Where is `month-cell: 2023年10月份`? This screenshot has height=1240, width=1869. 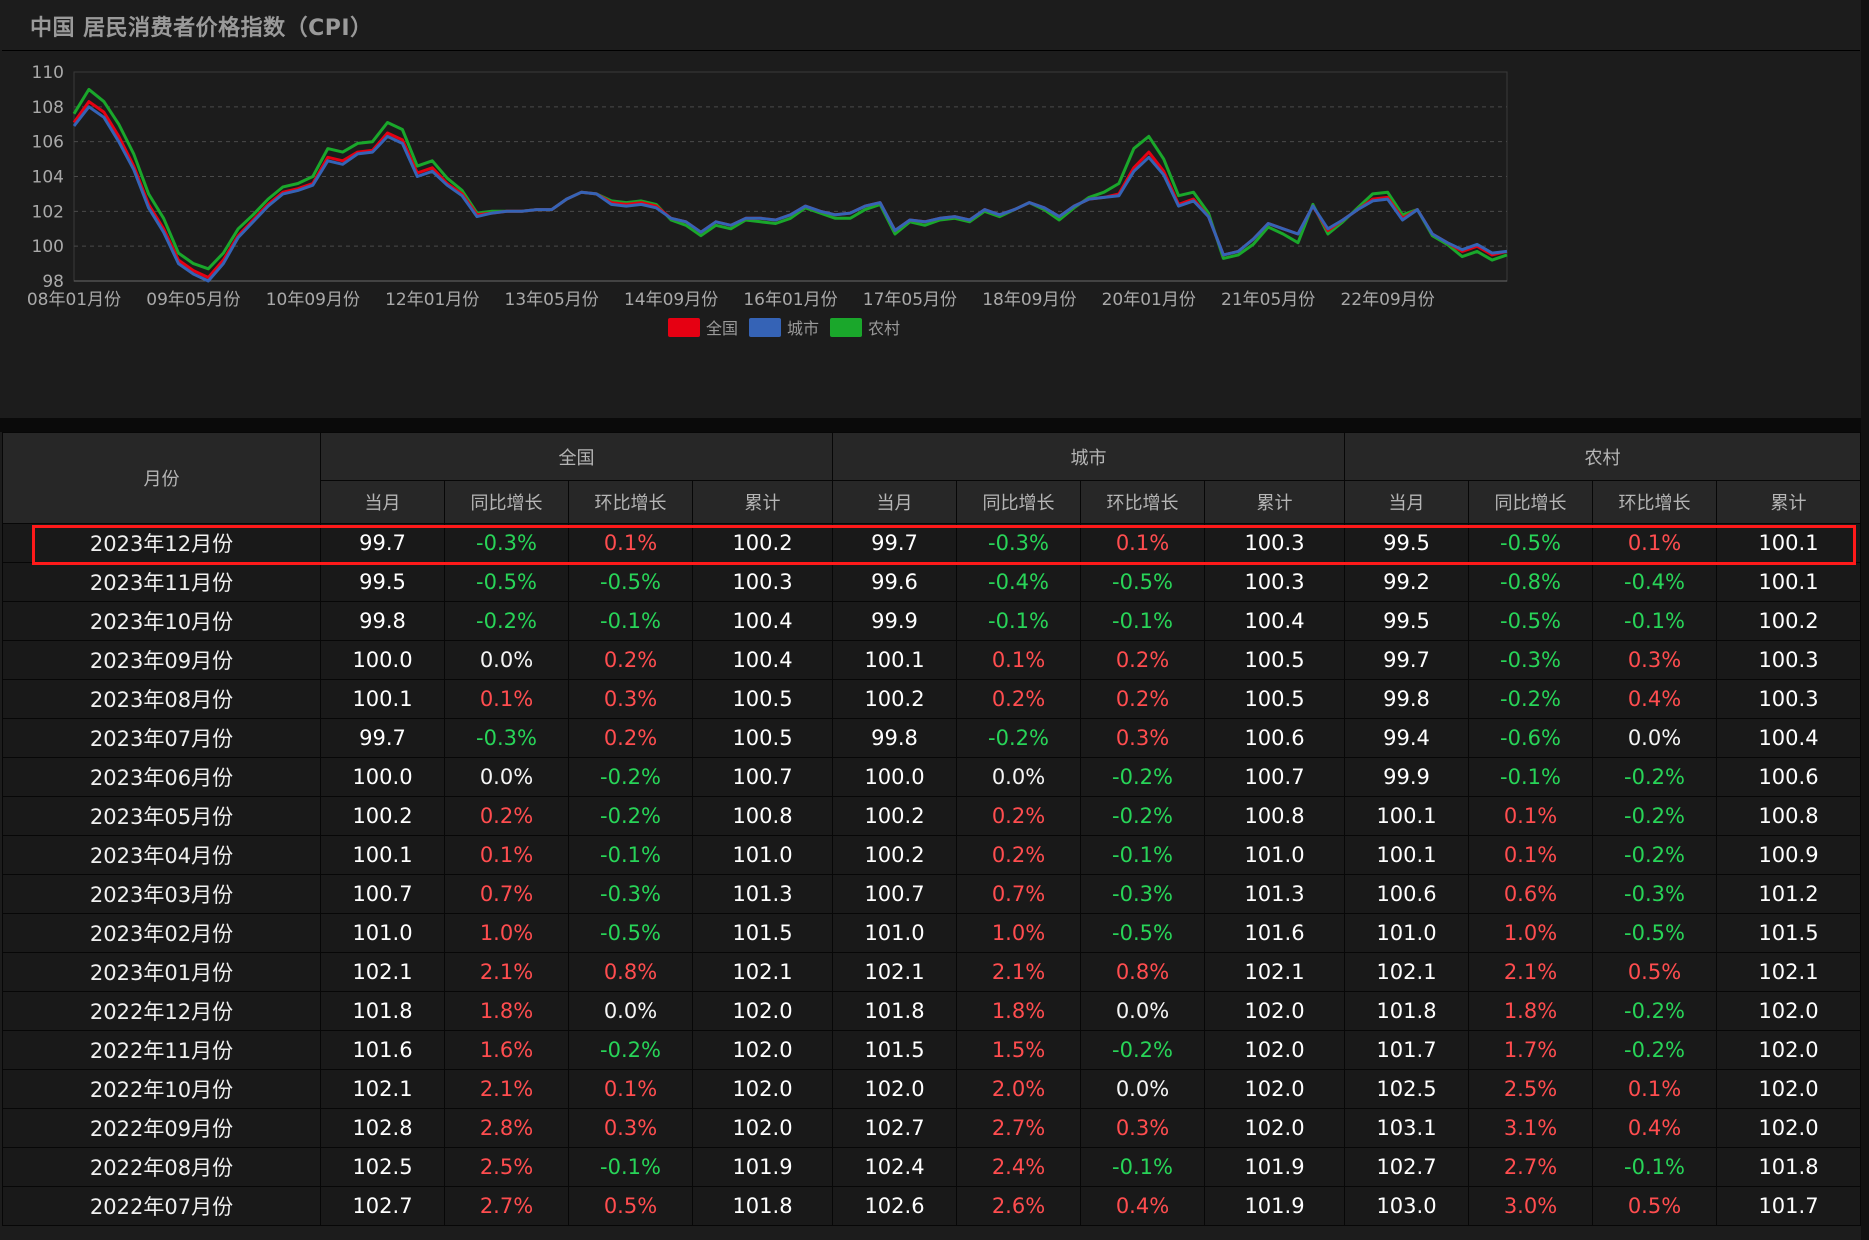 month-cell: 2023年10月份 is located at coordinates (161, 621).